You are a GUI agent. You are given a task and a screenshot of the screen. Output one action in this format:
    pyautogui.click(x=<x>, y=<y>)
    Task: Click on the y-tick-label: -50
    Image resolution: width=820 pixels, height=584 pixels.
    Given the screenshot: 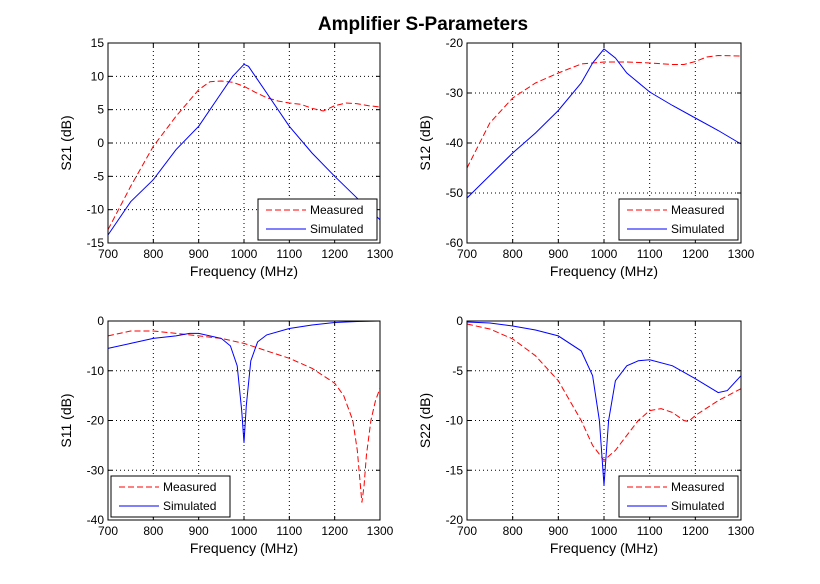 What is the action you would take?
    pyautogui.click(x=455, y=193)
    